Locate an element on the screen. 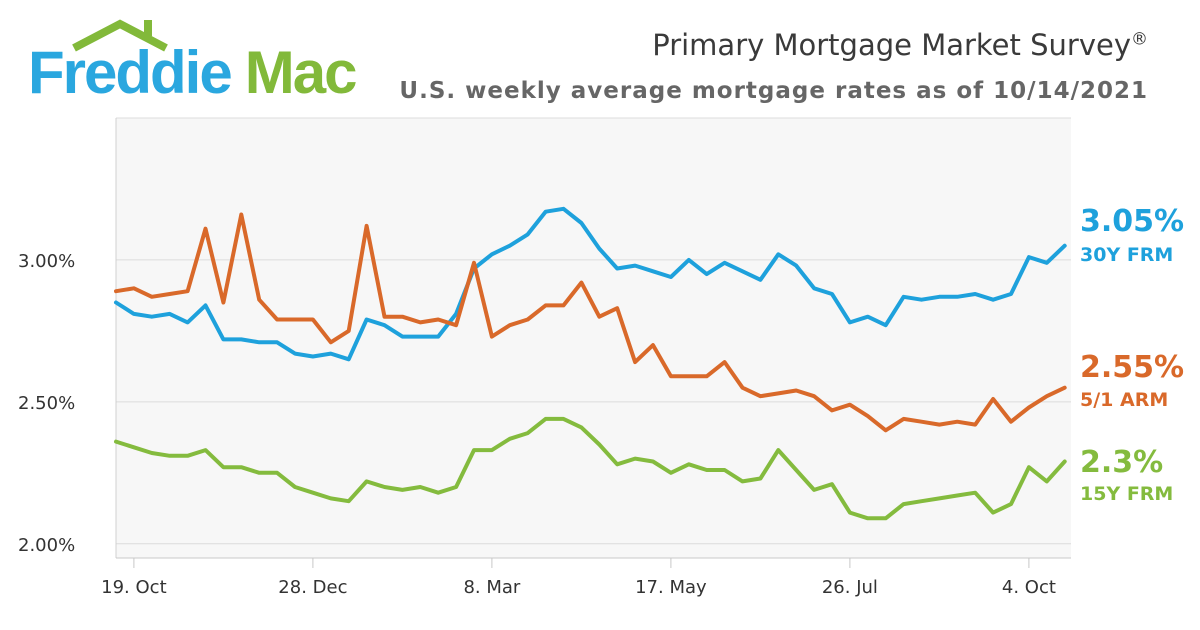  y-axis-ticks: 2.00% 2.50% 3.00% is located at coordinates (46, 403).